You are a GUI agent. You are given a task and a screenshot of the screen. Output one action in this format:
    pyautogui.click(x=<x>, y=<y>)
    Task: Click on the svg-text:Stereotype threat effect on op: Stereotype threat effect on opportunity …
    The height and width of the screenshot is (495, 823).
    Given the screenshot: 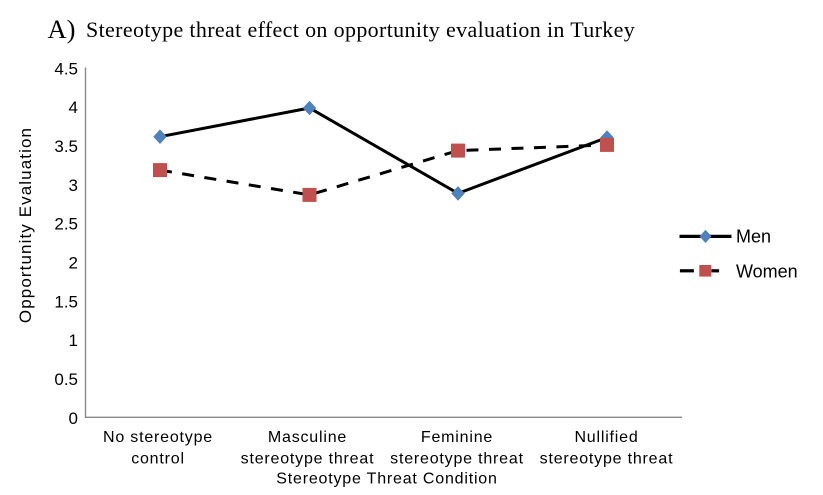 What is the action you would take?
    pyautogui.click(x=360, y=29)
    